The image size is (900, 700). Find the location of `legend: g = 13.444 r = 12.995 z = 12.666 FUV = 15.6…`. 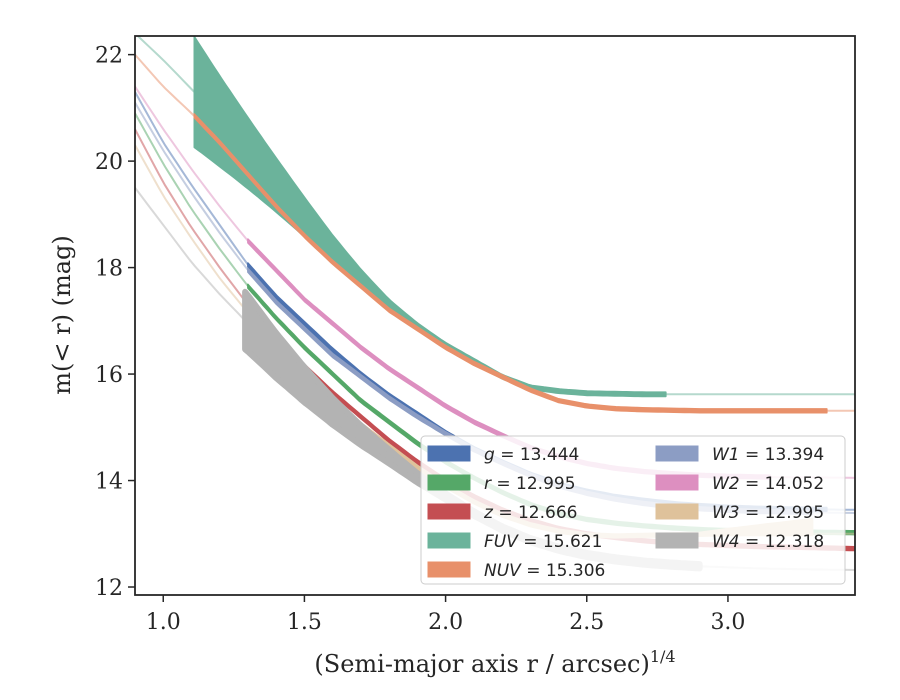

legend: g = 13.444 r = 12.995 z = 12.666 FUV = 15.6… is located at coordinates (633, 510).